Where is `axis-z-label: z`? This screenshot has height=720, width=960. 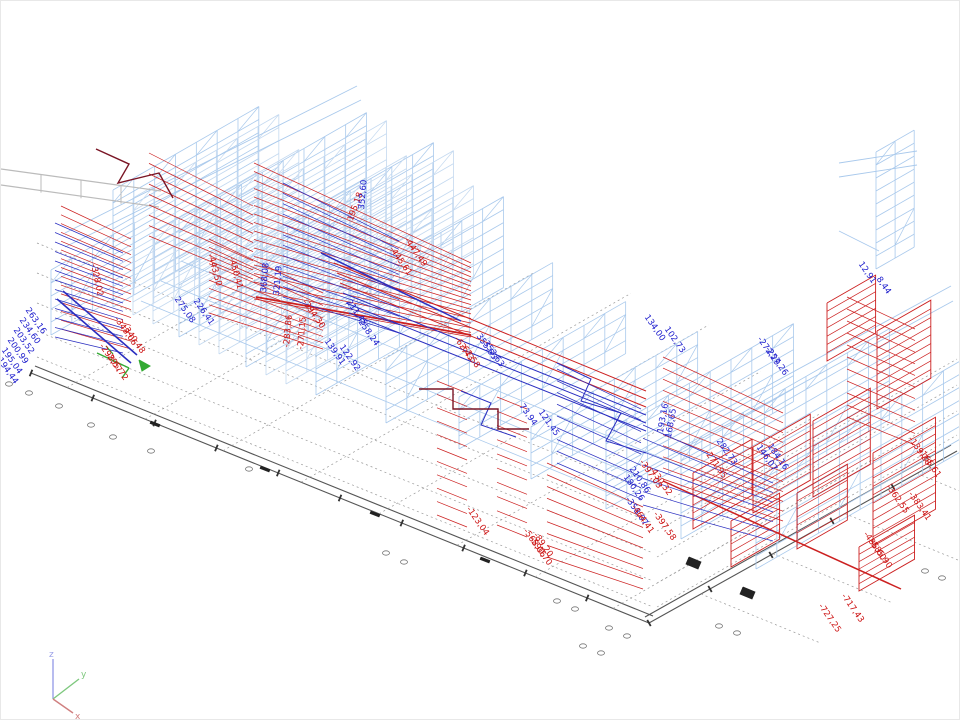
axis-z-label: z is located at coordinates (51, 655).